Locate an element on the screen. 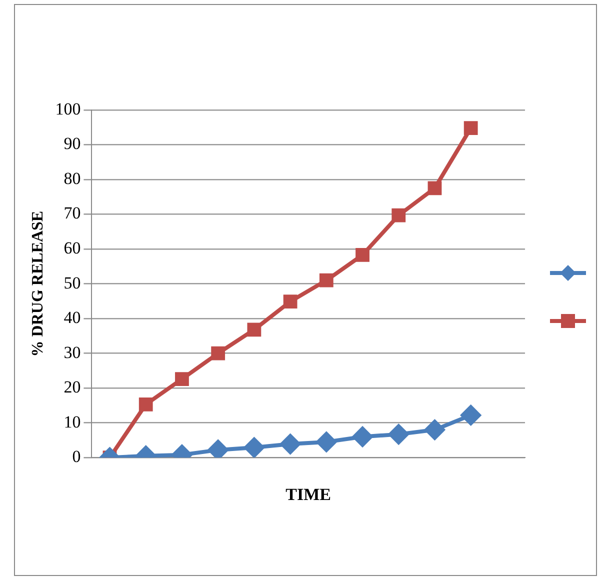 The width and height of the screenshot is (601, 581). x-axis-title: TIME is located at coordinates (309, 494).